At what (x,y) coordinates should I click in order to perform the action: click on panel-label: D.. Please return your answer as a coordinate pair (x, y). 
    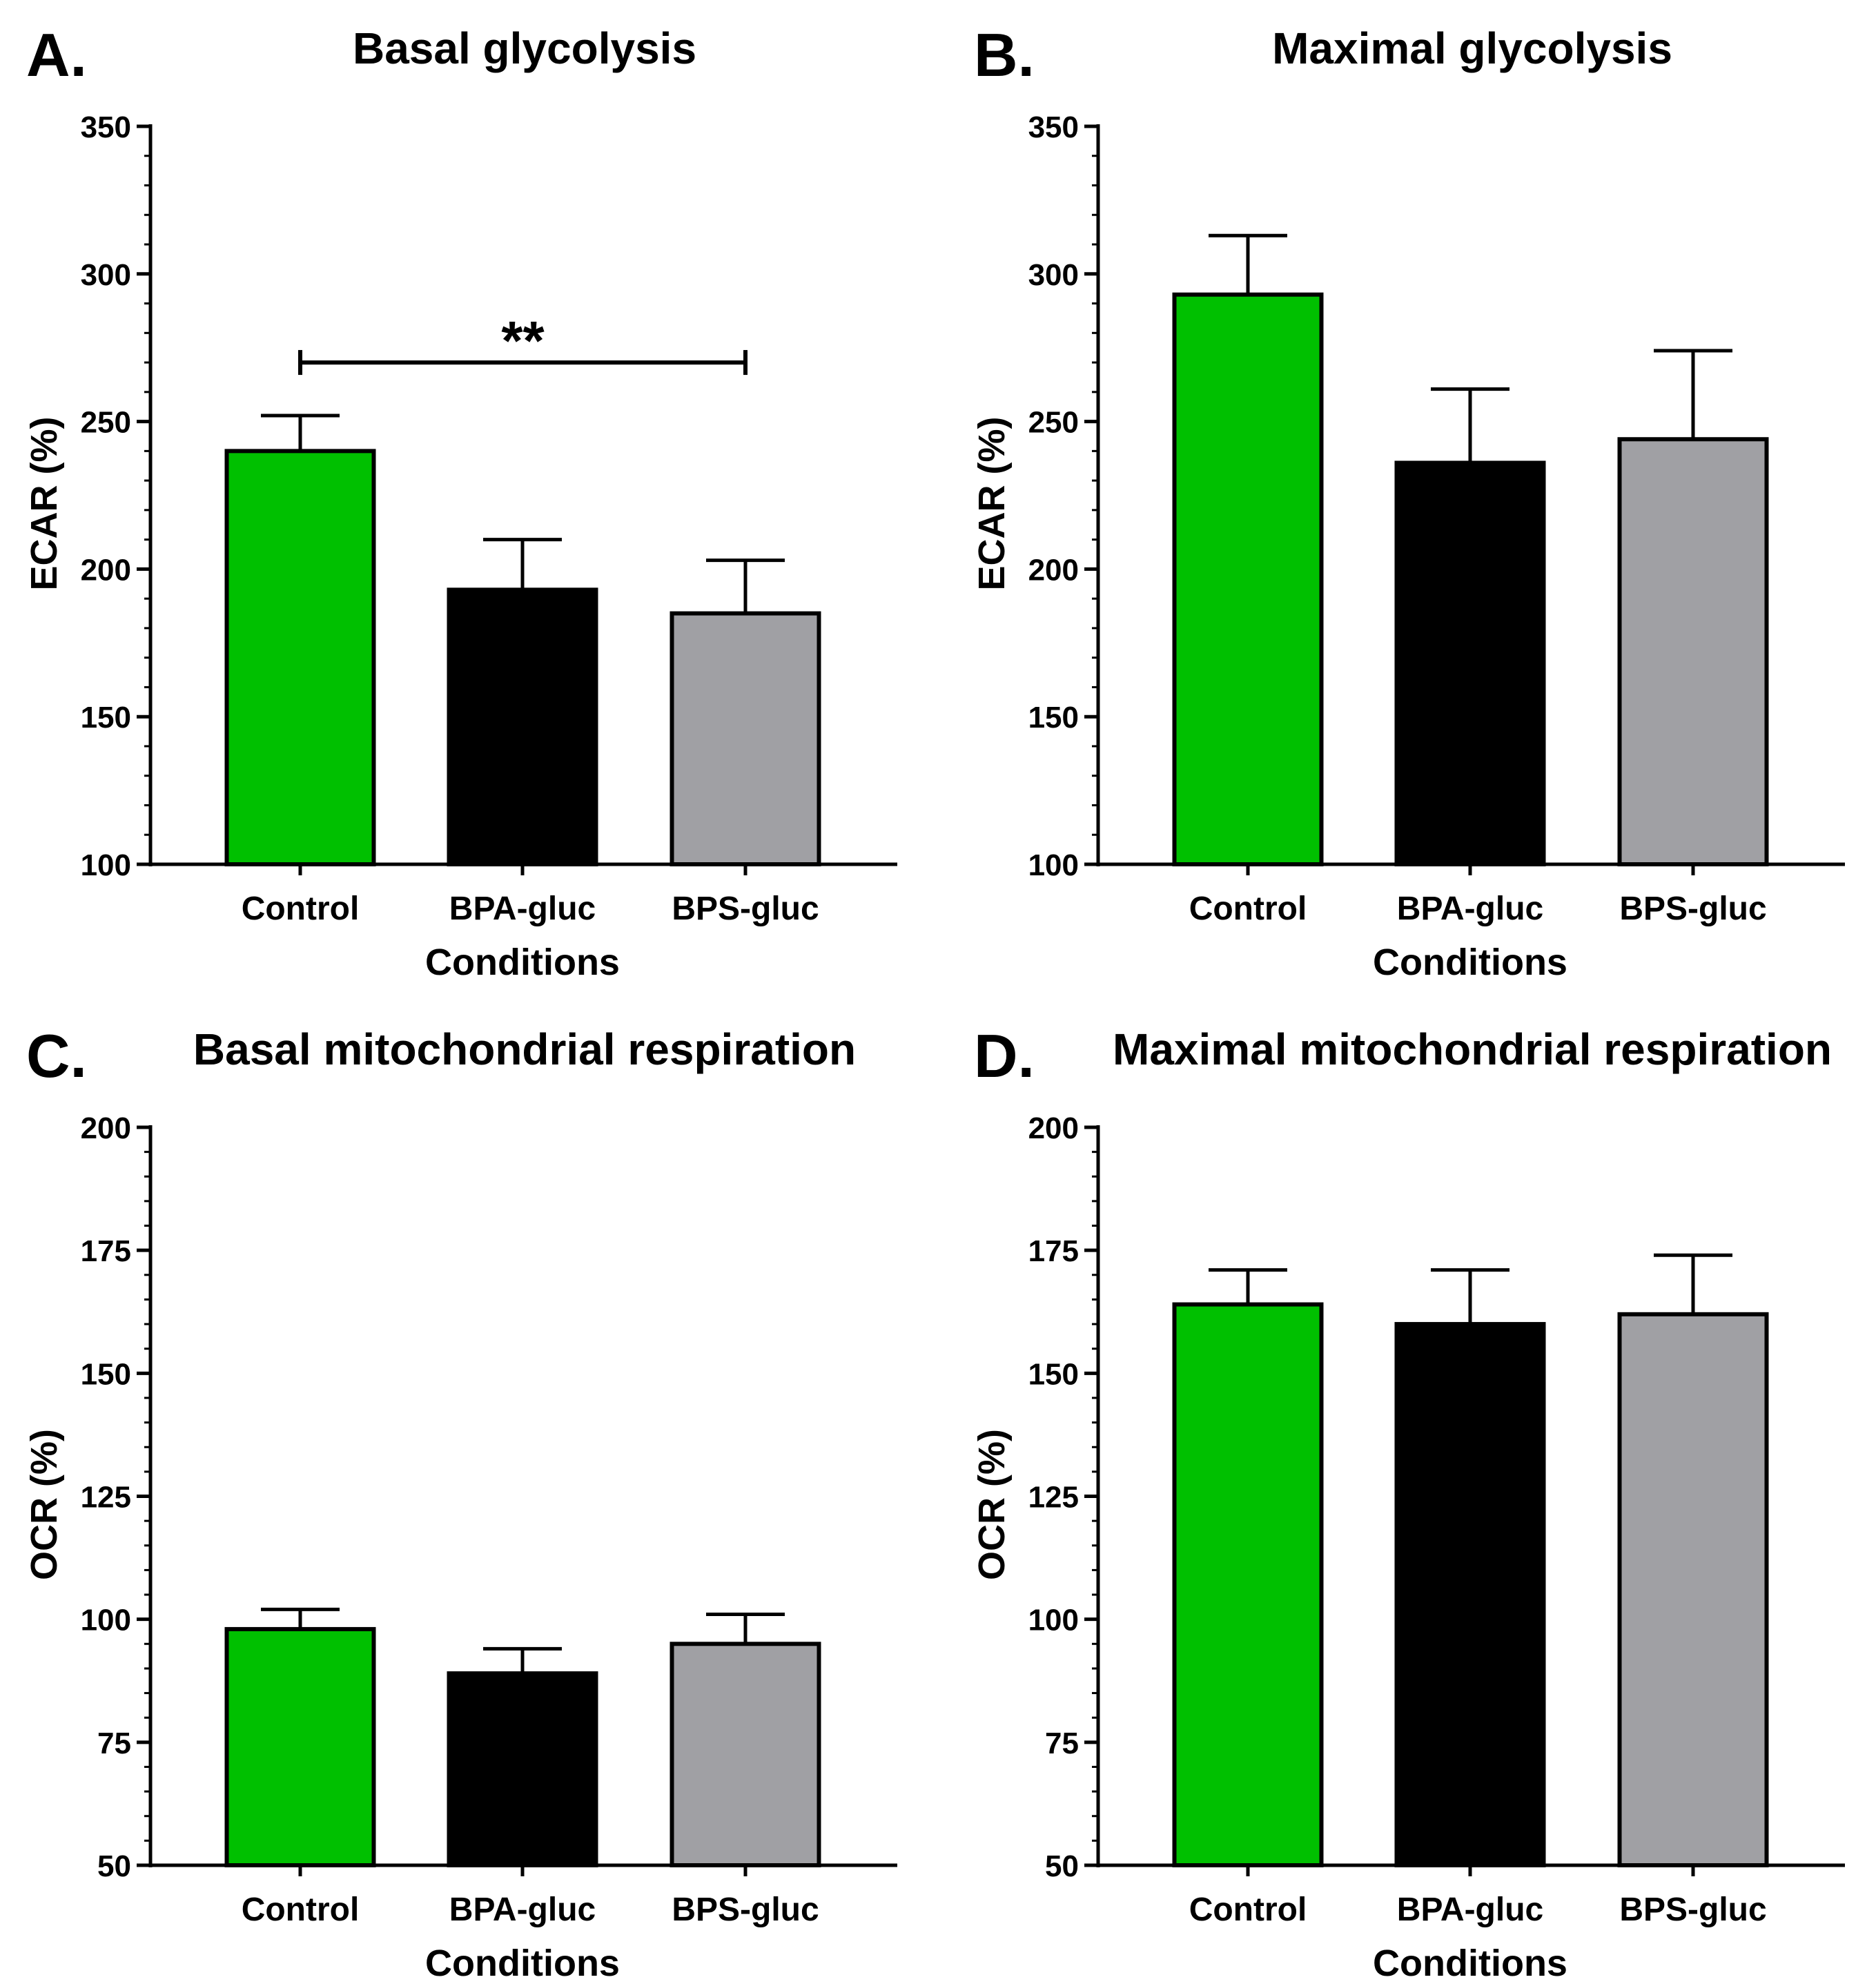
    Looking at the image, I should click on (1005, 1056).